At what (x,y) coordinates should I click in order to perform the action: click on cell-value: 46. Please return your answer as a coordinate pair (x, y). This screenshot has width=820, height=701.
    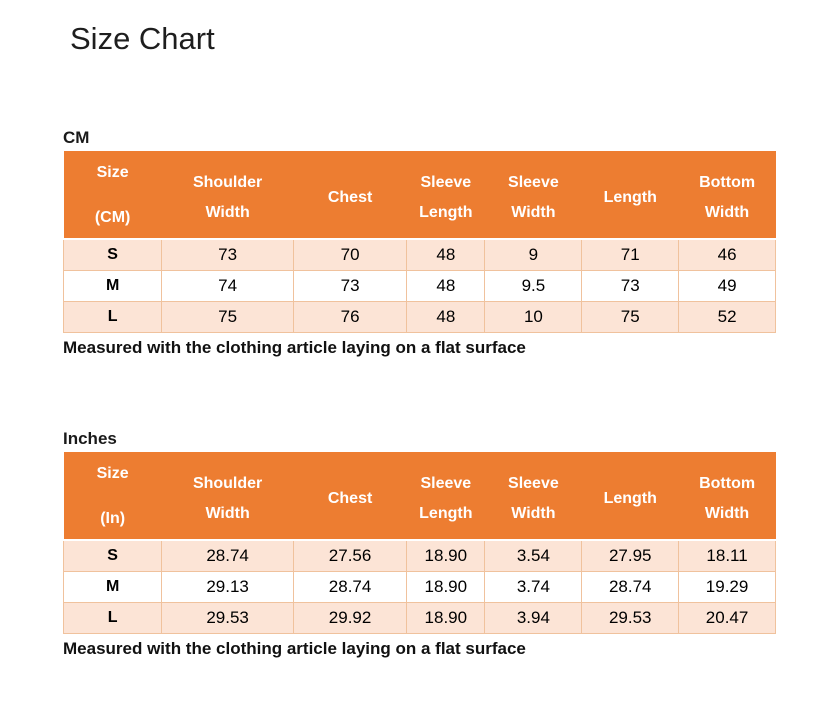
    Looking at the image, I should click on (727, 255).